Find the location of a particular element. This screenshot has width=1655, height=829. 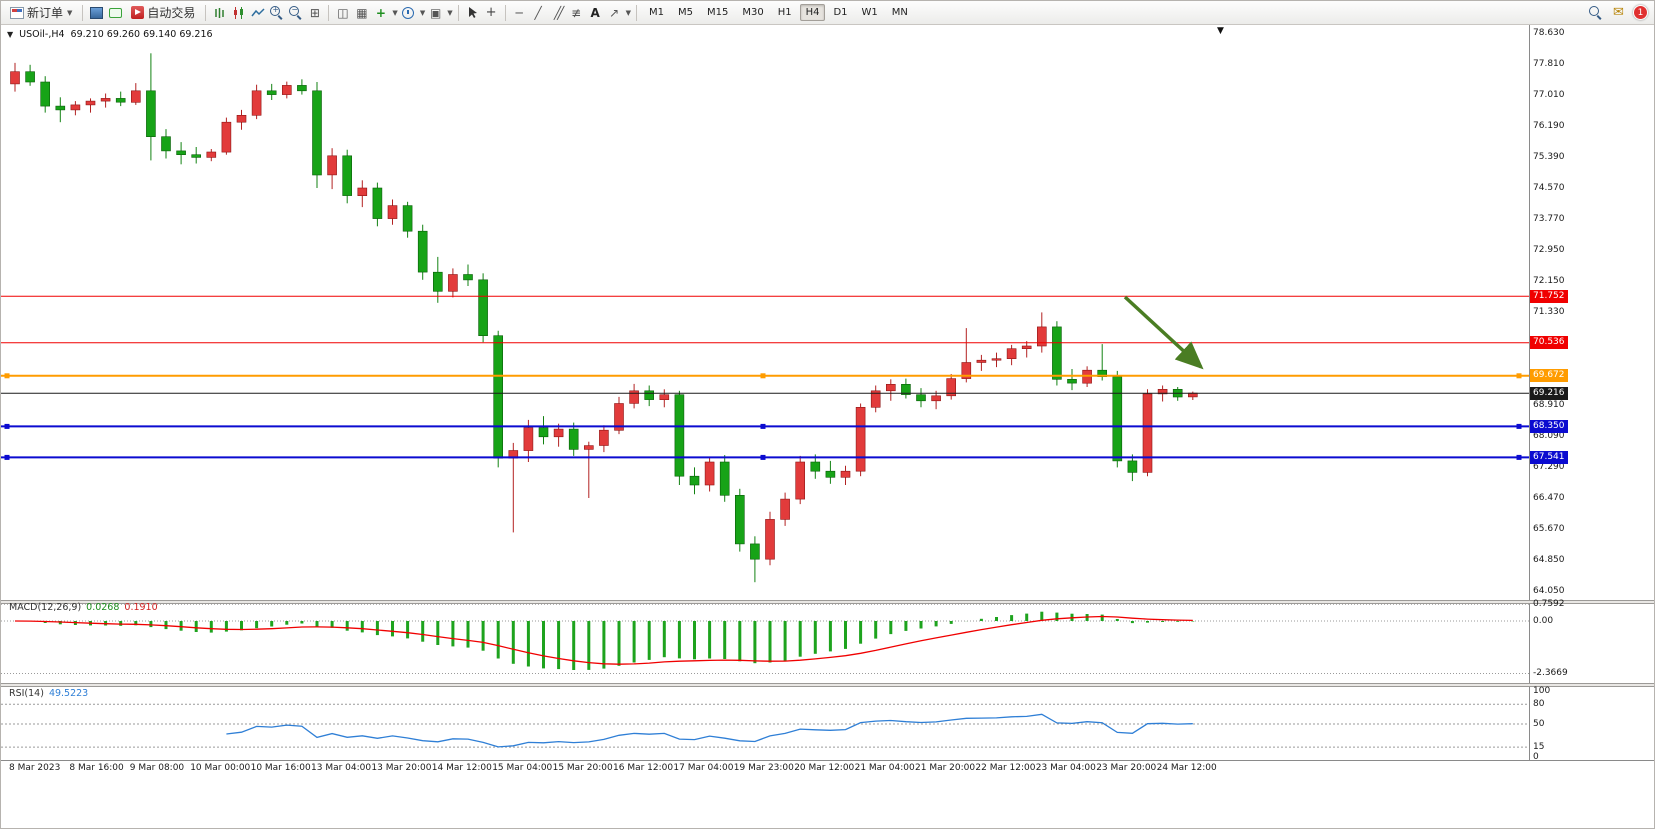

macd-panel is located at coordinates (765, 643).